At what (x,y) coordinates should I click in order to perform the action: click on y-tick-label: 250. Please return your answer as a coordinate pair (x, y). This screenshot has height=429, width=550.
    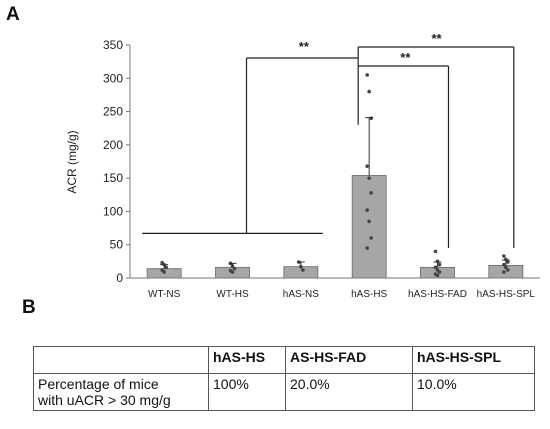
    Looking at the image, I should click on (113, 112).